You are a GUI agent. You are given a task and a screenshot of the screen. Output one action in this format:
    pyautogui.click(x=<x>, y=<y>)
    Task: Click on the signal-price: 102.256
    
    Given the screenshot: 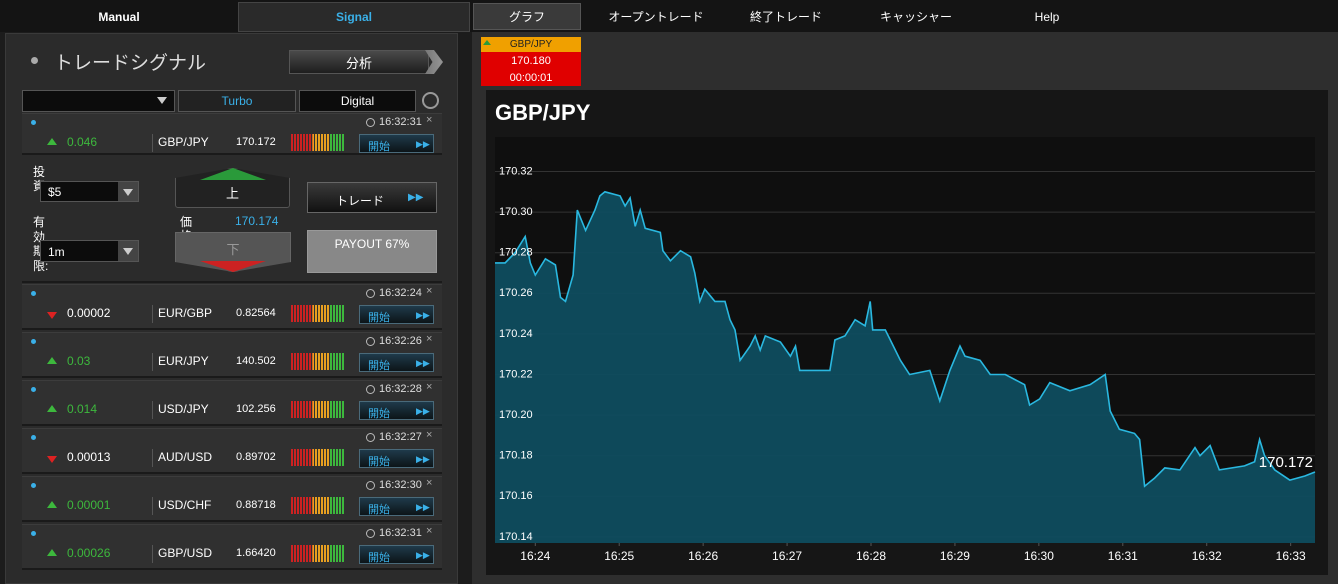 What is the action you would take?
    pyautogui.click(x=256, y=409)
    